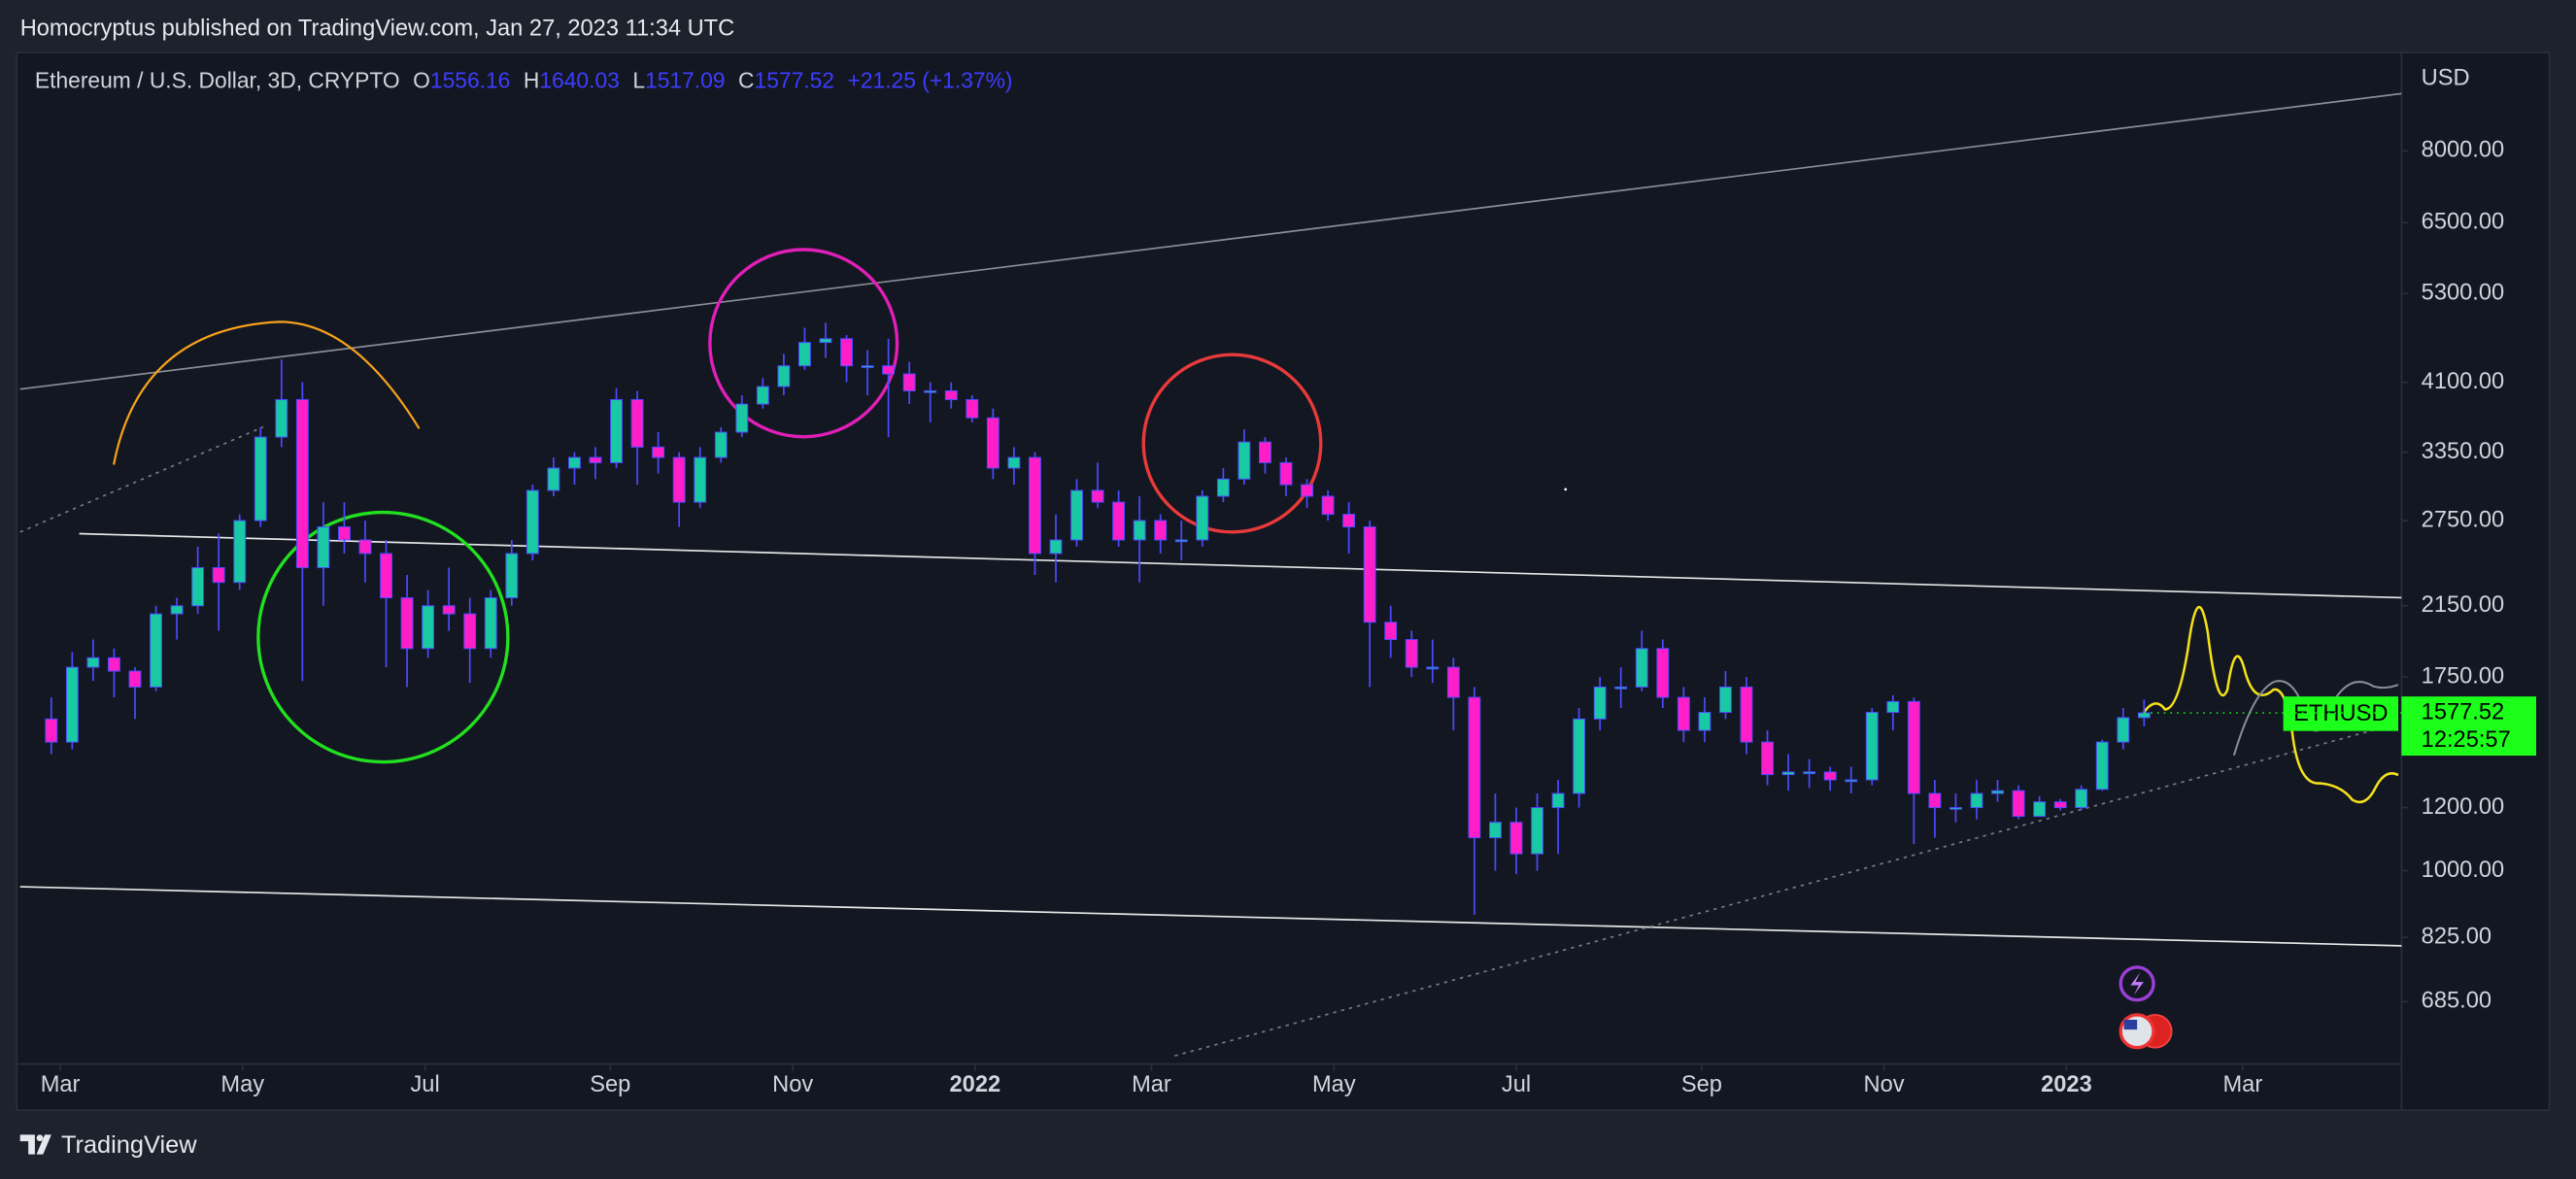 This screenshot has height=1179, width=2576. Describe the element at coordinates (2463, 381) in the screenshot. I see `y-tick-label: 4100.00` at that location.